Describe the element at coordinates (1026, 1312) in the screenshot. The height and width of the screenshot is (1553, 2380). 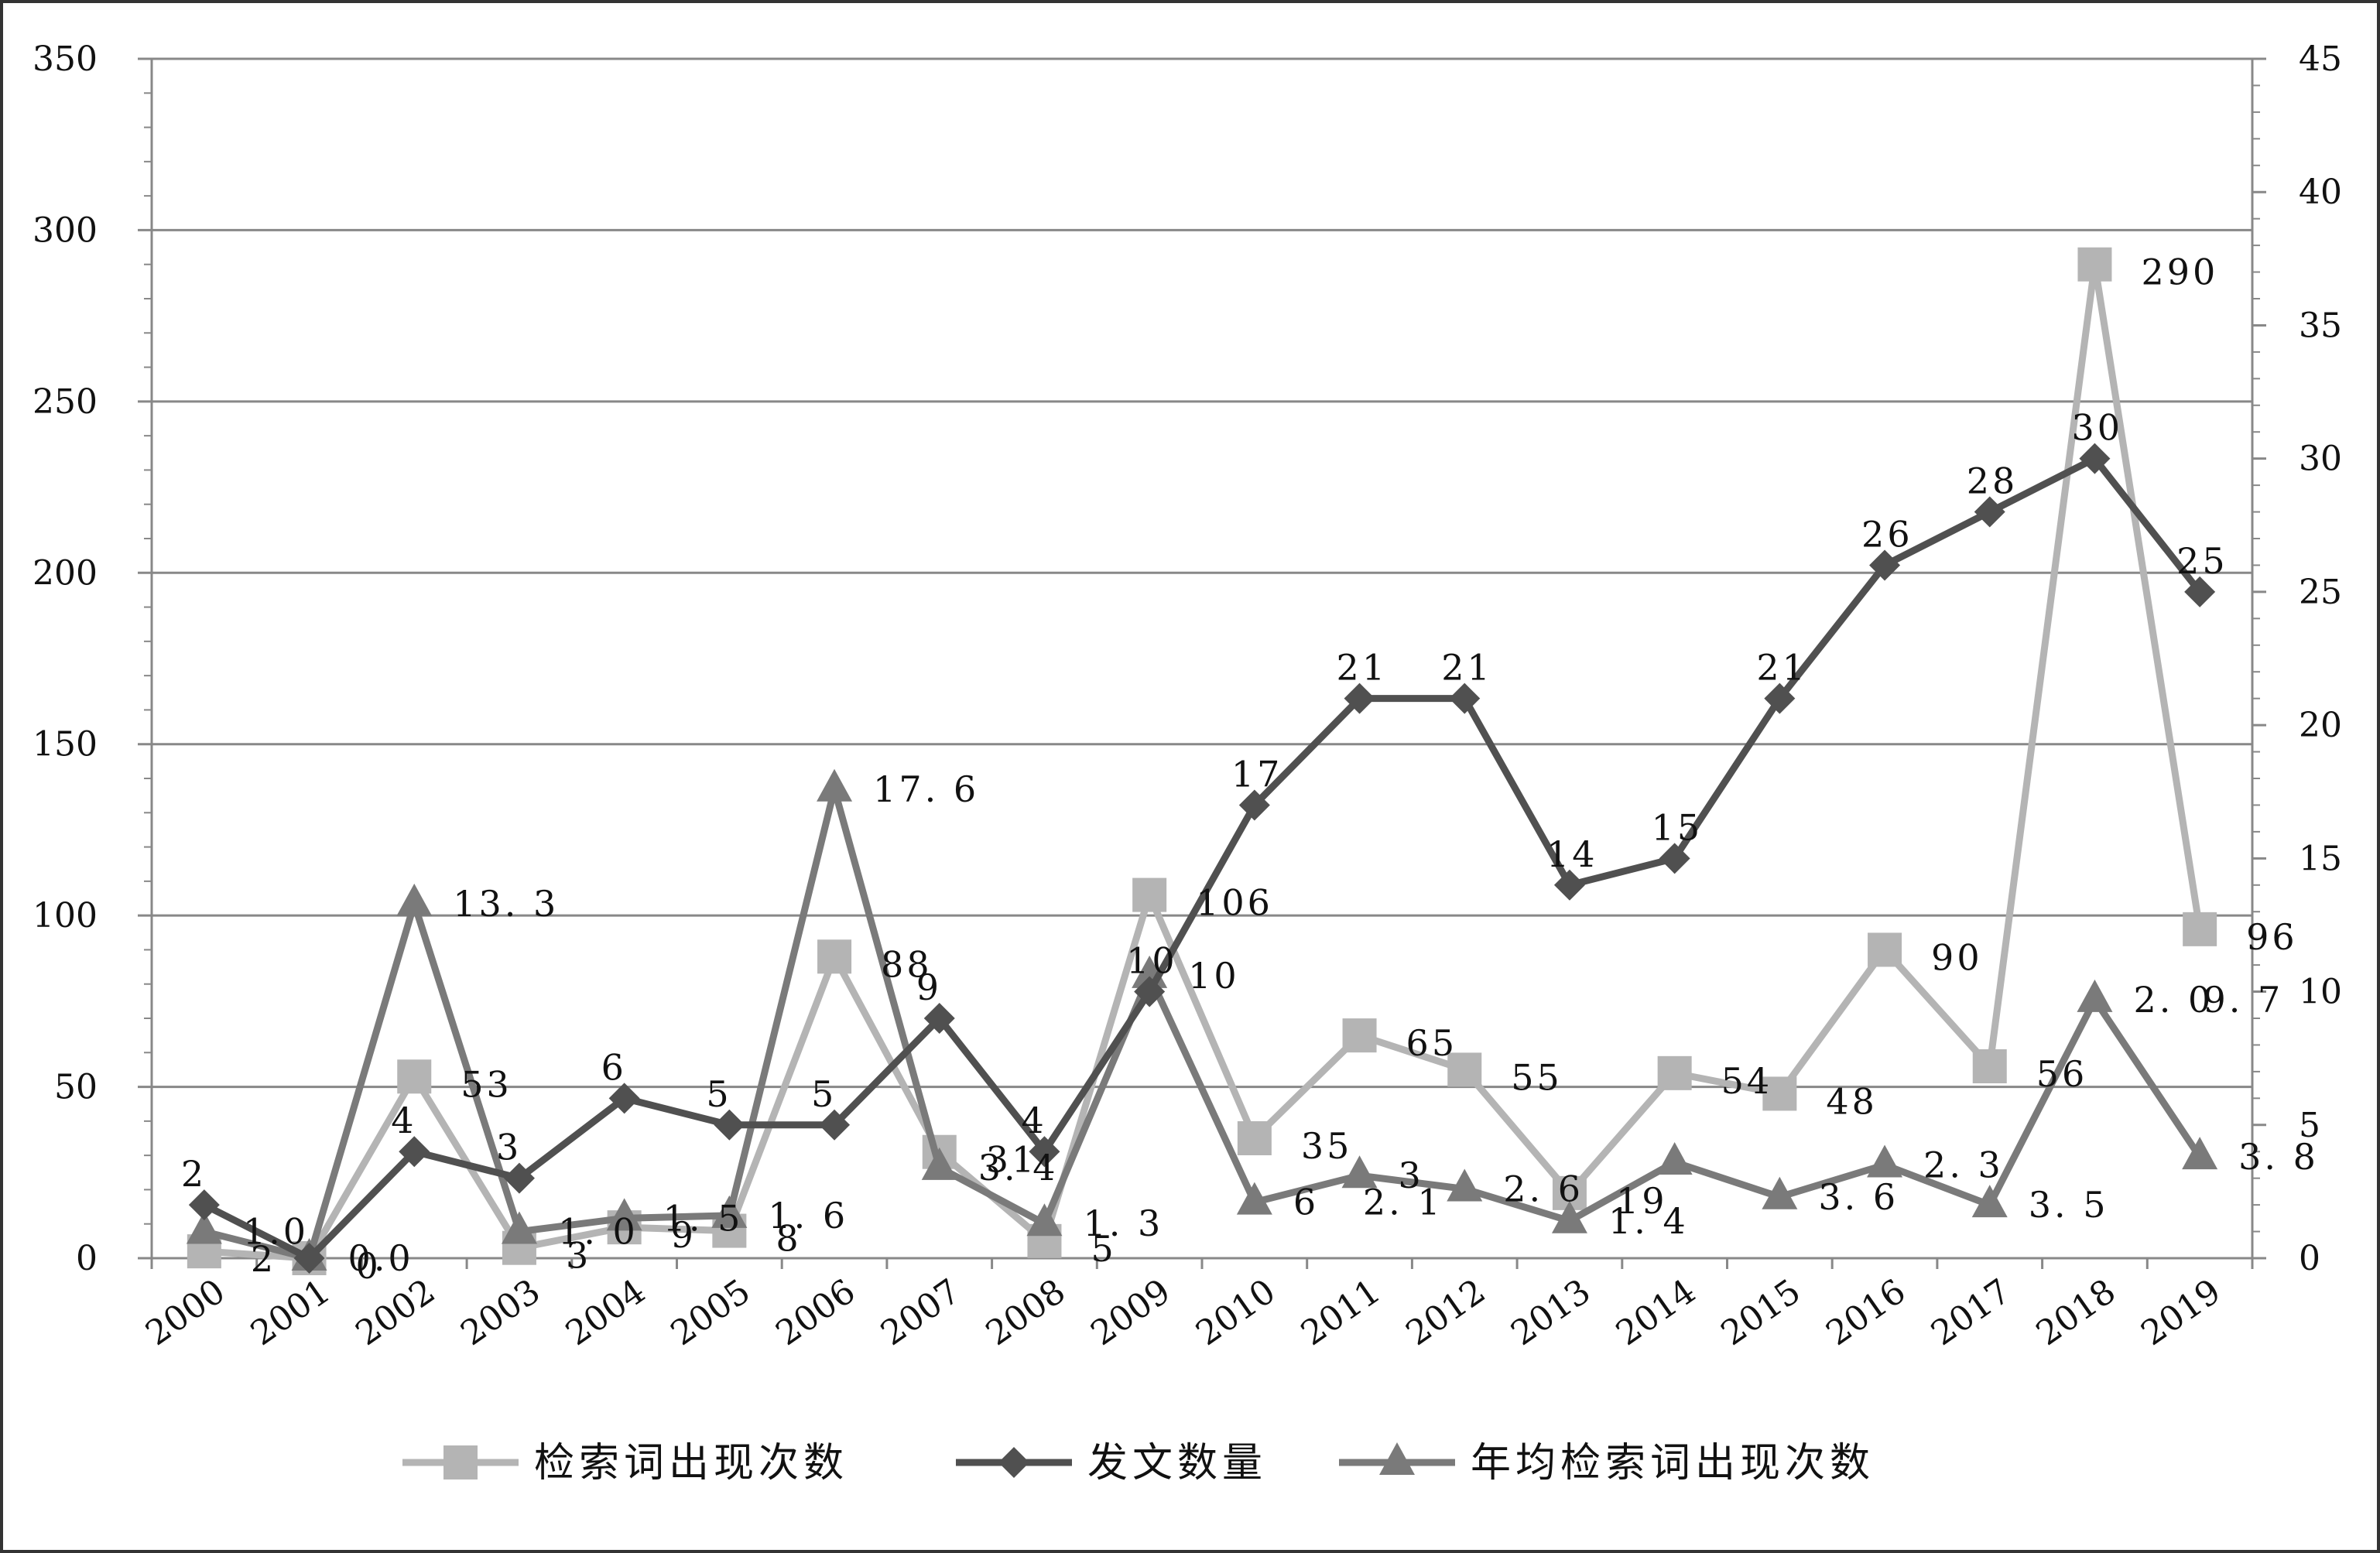
I see `x-tick-label: 2008` at that location.